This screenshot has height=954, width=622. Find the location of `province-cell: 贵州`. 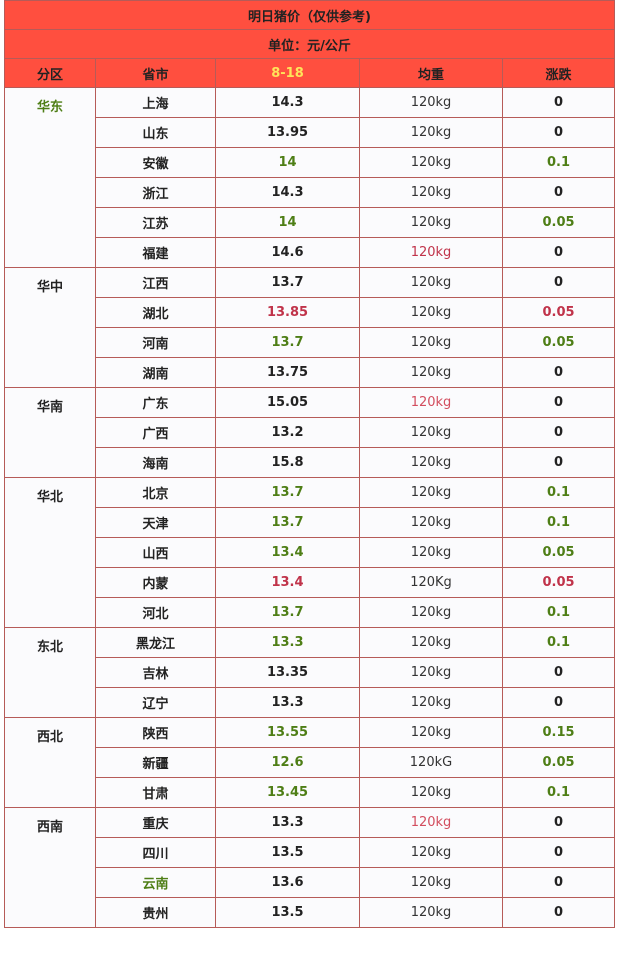

province-cell: 贵州 is located at coordinates (155, 912).